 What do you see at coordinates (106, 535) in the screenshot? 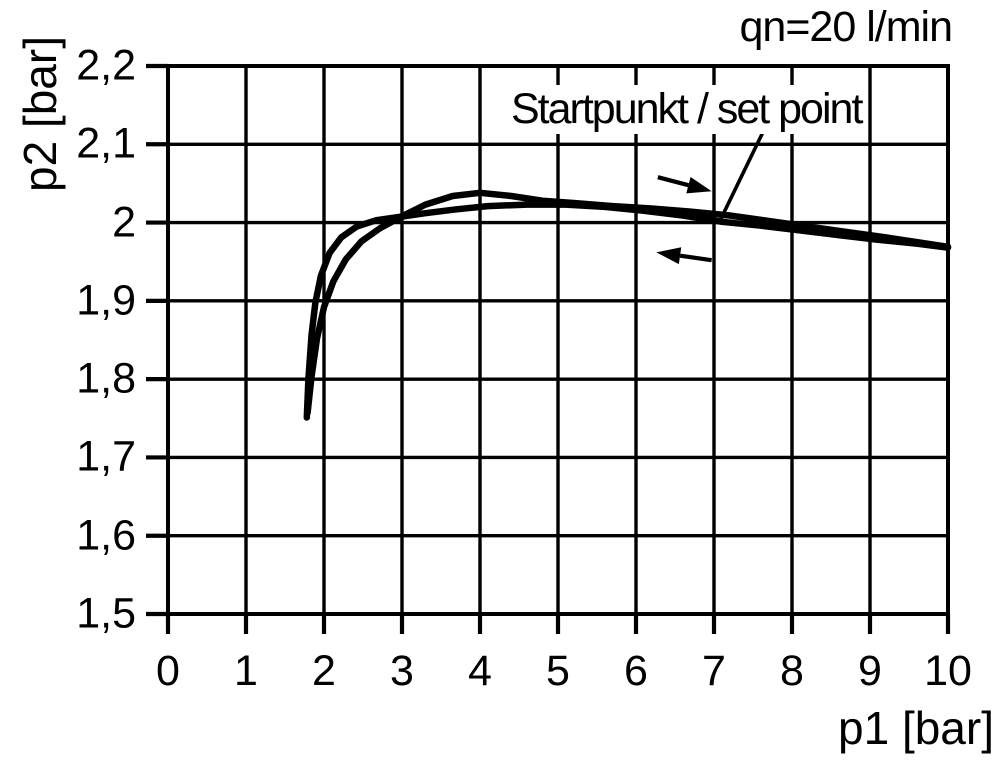
I see `y-tick-label: 1,6` at bounding box center [106, 535].